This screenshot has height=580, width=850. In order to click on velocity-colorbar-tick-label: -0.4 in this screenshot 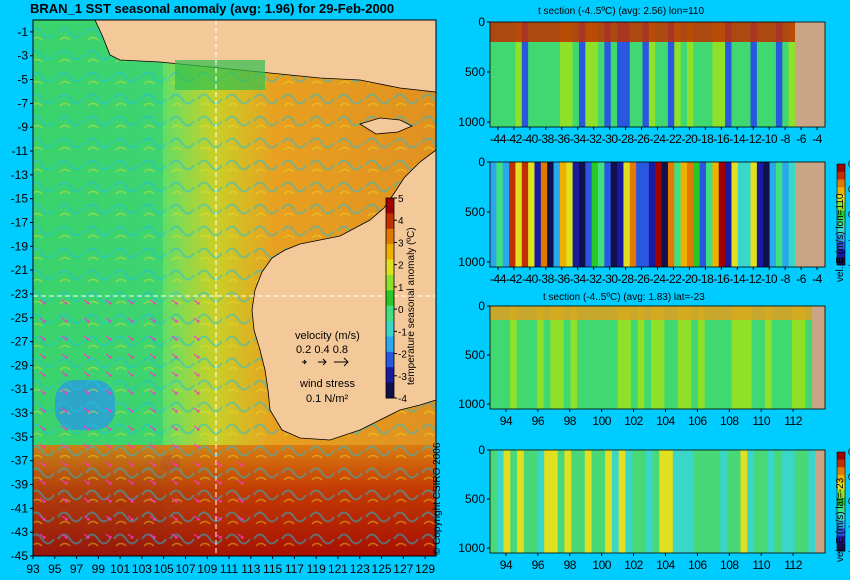, I will do `click(849, 265)`.